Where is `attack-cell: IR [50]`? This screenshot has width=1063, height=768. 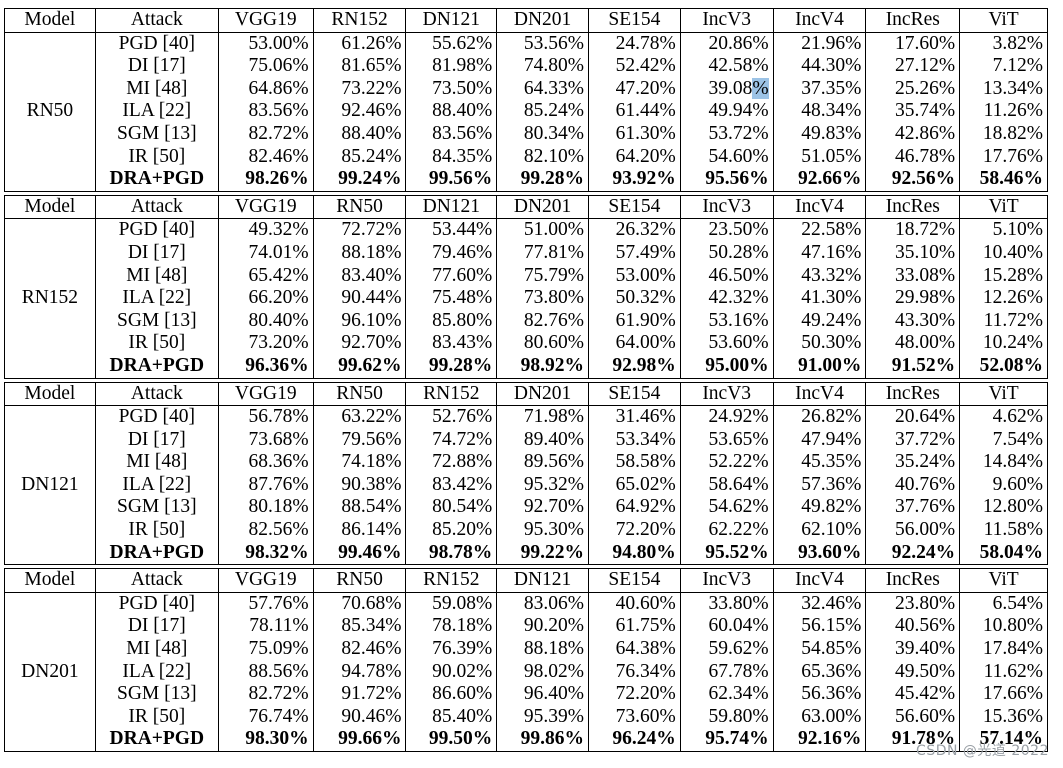
attack-cell: IR [50] is located at coordinates (156, 717).